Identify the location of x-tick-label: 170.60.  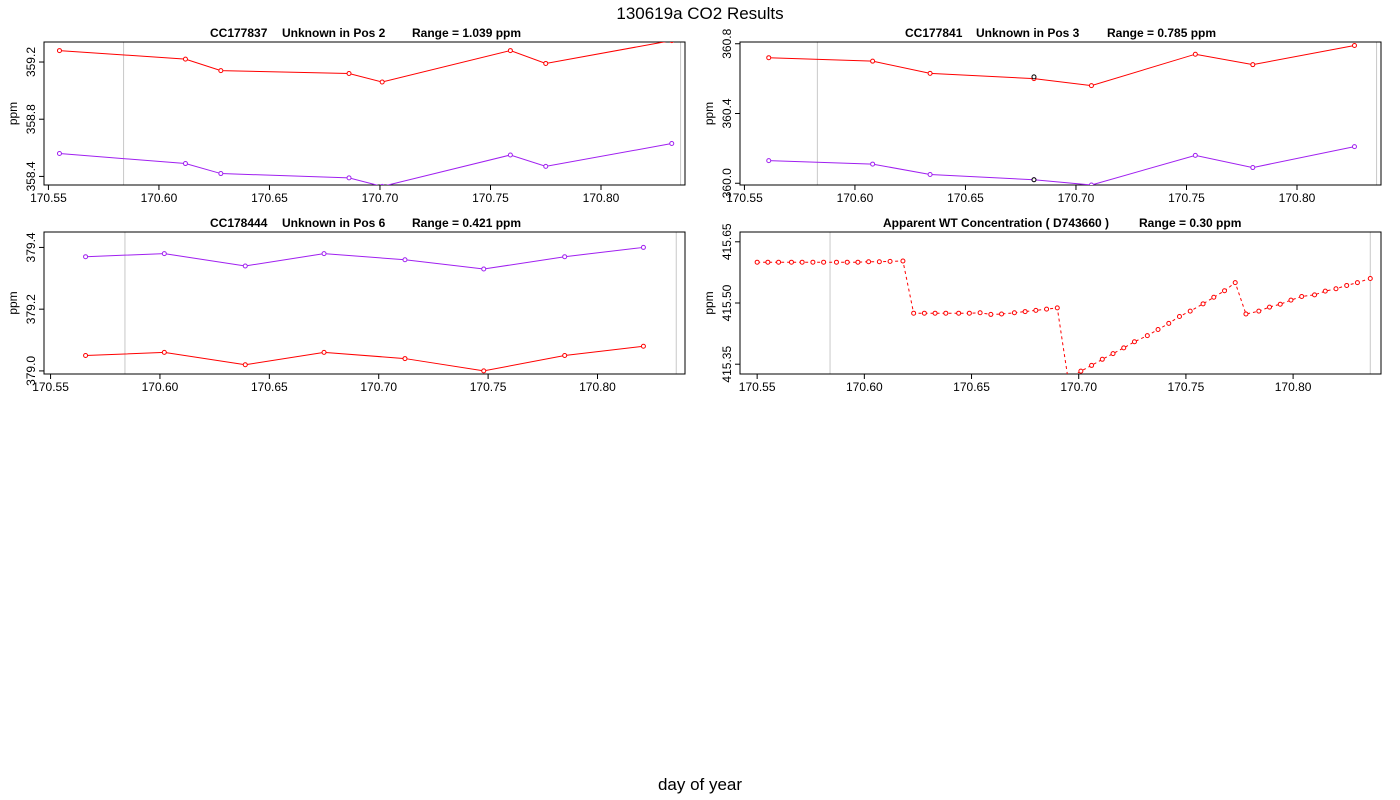
(855, 198).